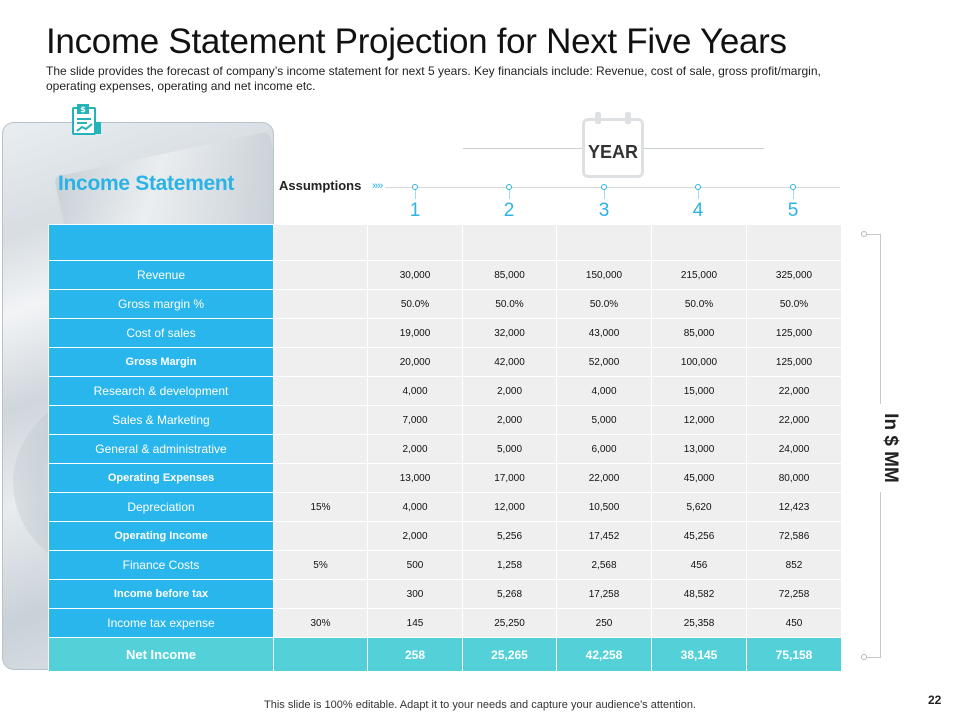  Describe the element at coordinates (509, 594) in the screenshot. I see `value-cell-year-2: 5,268` at that location.